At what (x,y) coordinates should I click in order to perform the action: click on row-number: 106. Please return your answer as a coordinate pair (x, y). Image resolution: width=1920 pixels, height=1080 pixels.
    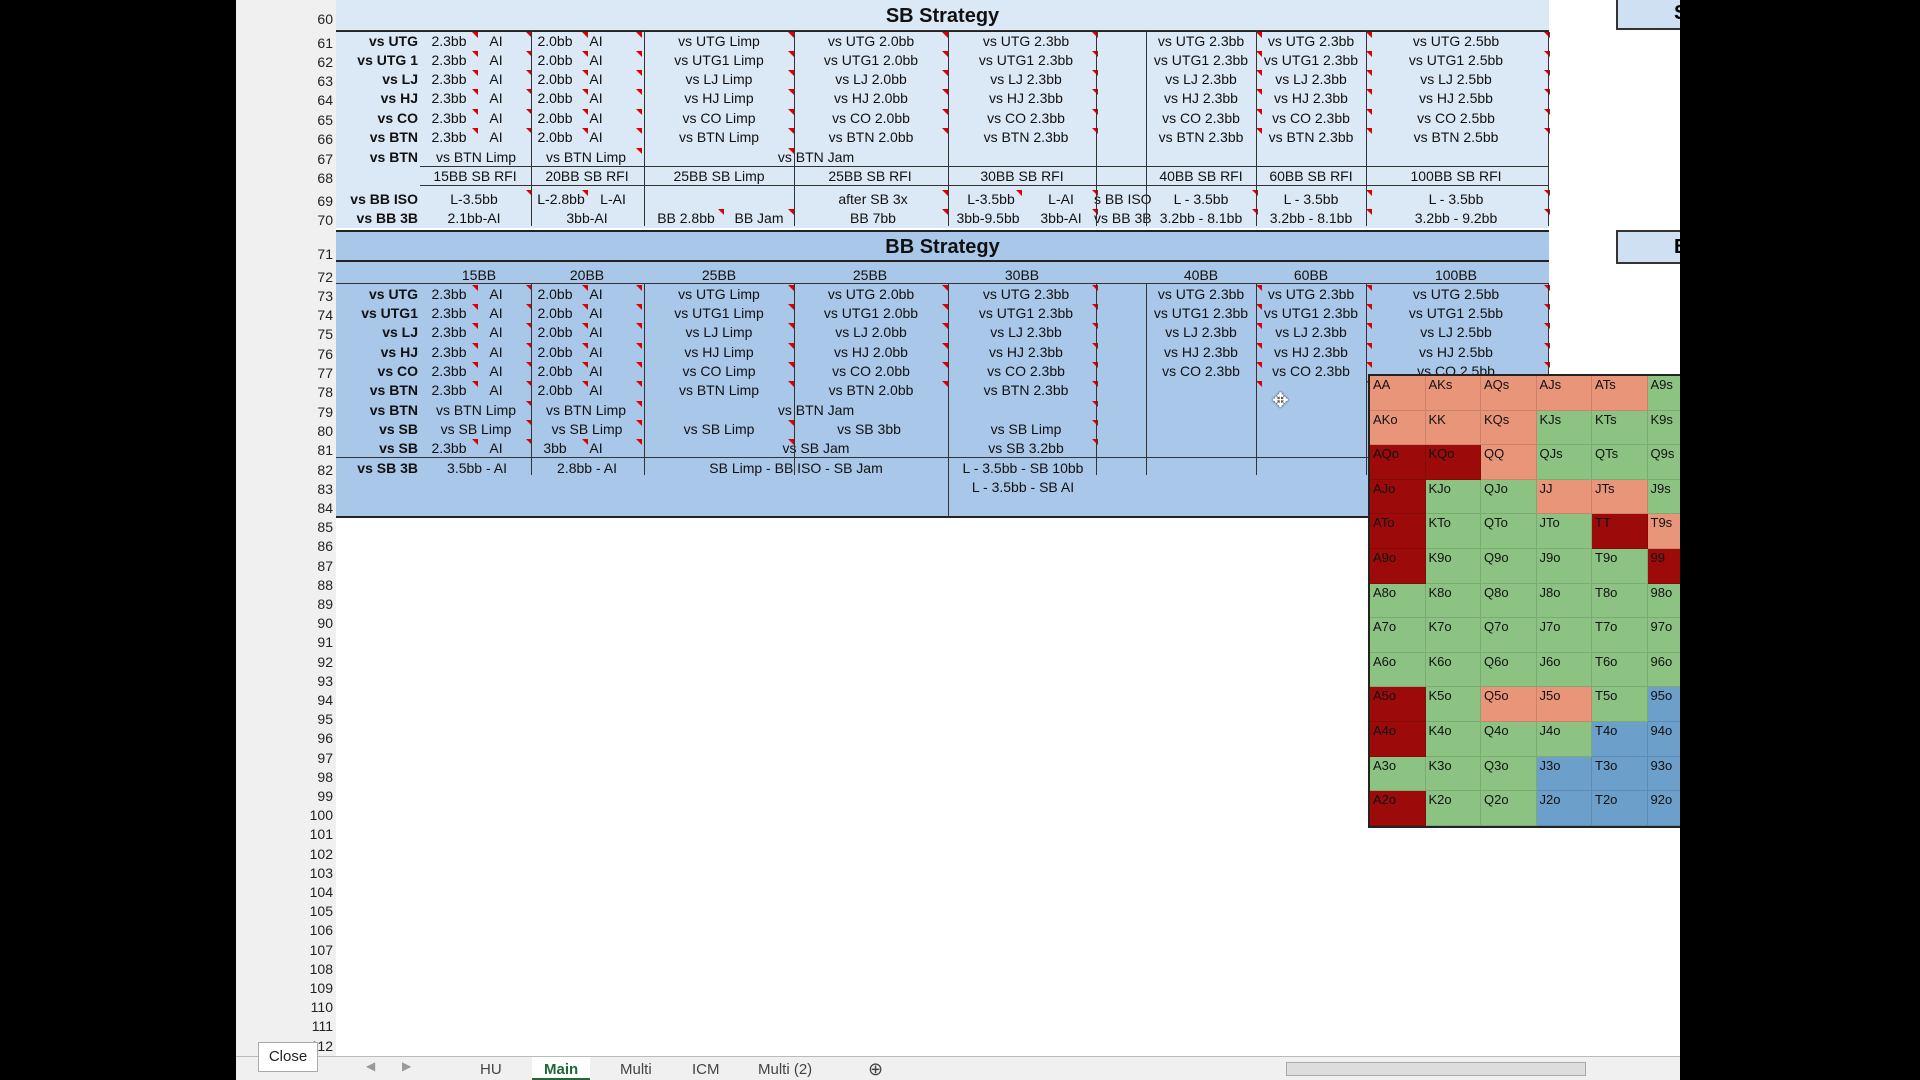
    Looking at the image, I should click on (321, 930).